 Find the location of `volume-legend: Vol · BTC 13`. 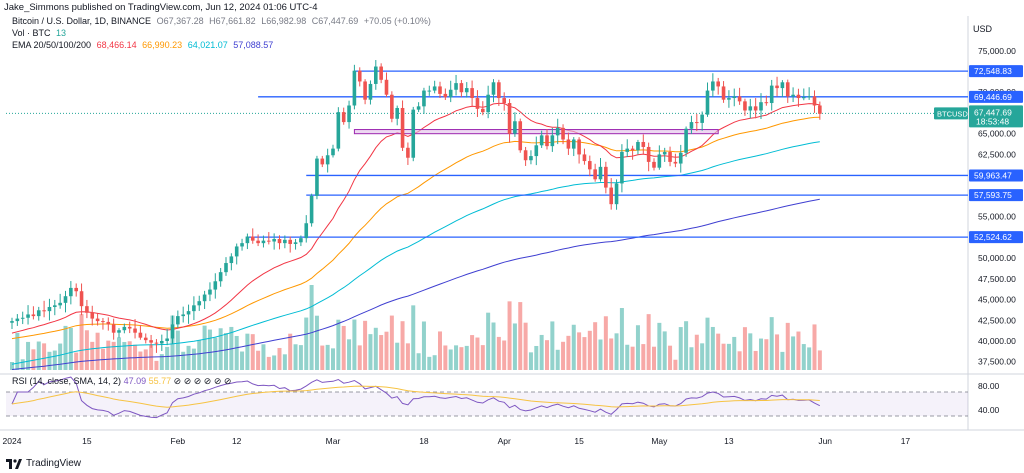

volume-legend: Vol · BTC 13 is located at coordinates (39, 33).